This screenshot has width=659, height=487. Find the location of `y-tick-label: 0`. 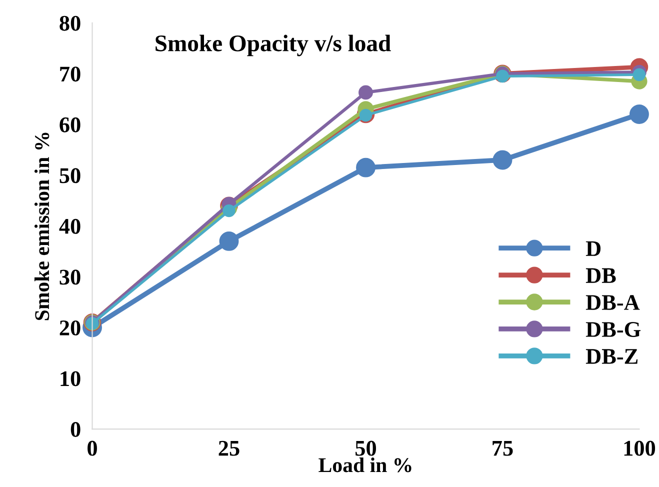

y-tick-label: 0 is located at coordinates (75, 429).